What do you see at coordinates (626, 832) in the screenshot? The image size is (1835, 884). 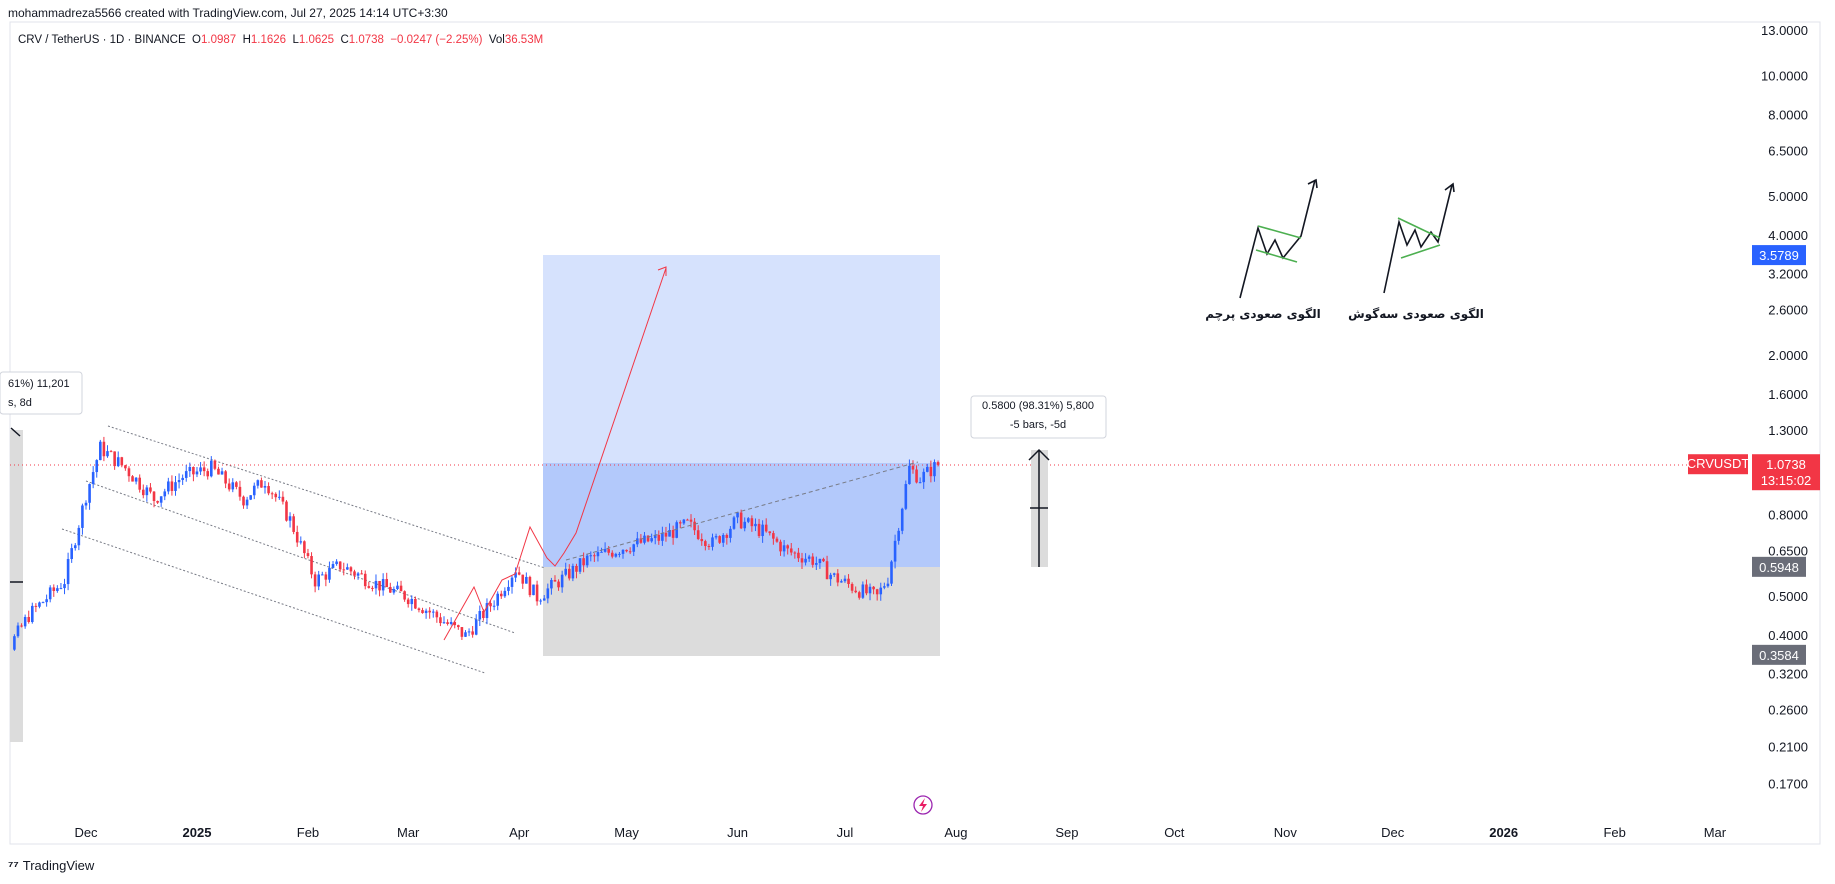 I see `time-tick-label: May` at bounding box center [626, 832].